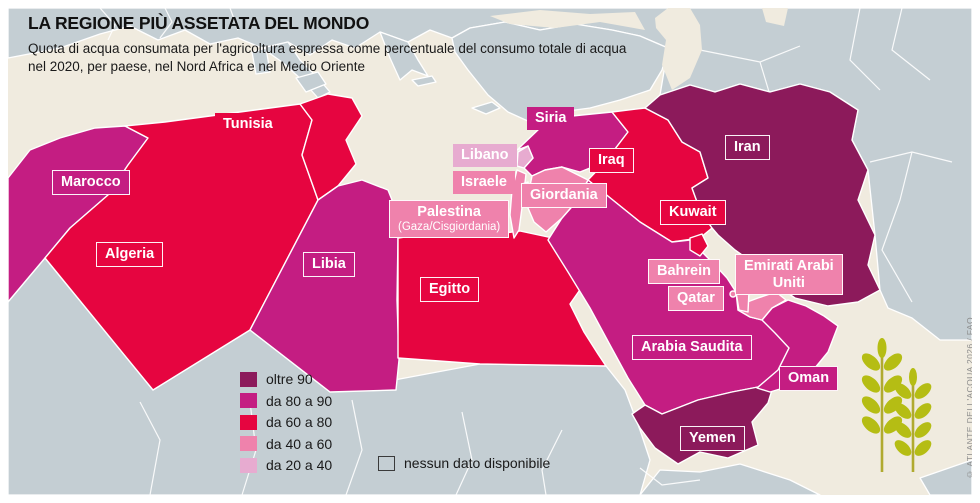 Image resolution: width=980 pixels, height=503 pixels. Describe the element at coordinates (286, 465) in the screenshot. I see `legend-item: da 20 a 40` at that location.